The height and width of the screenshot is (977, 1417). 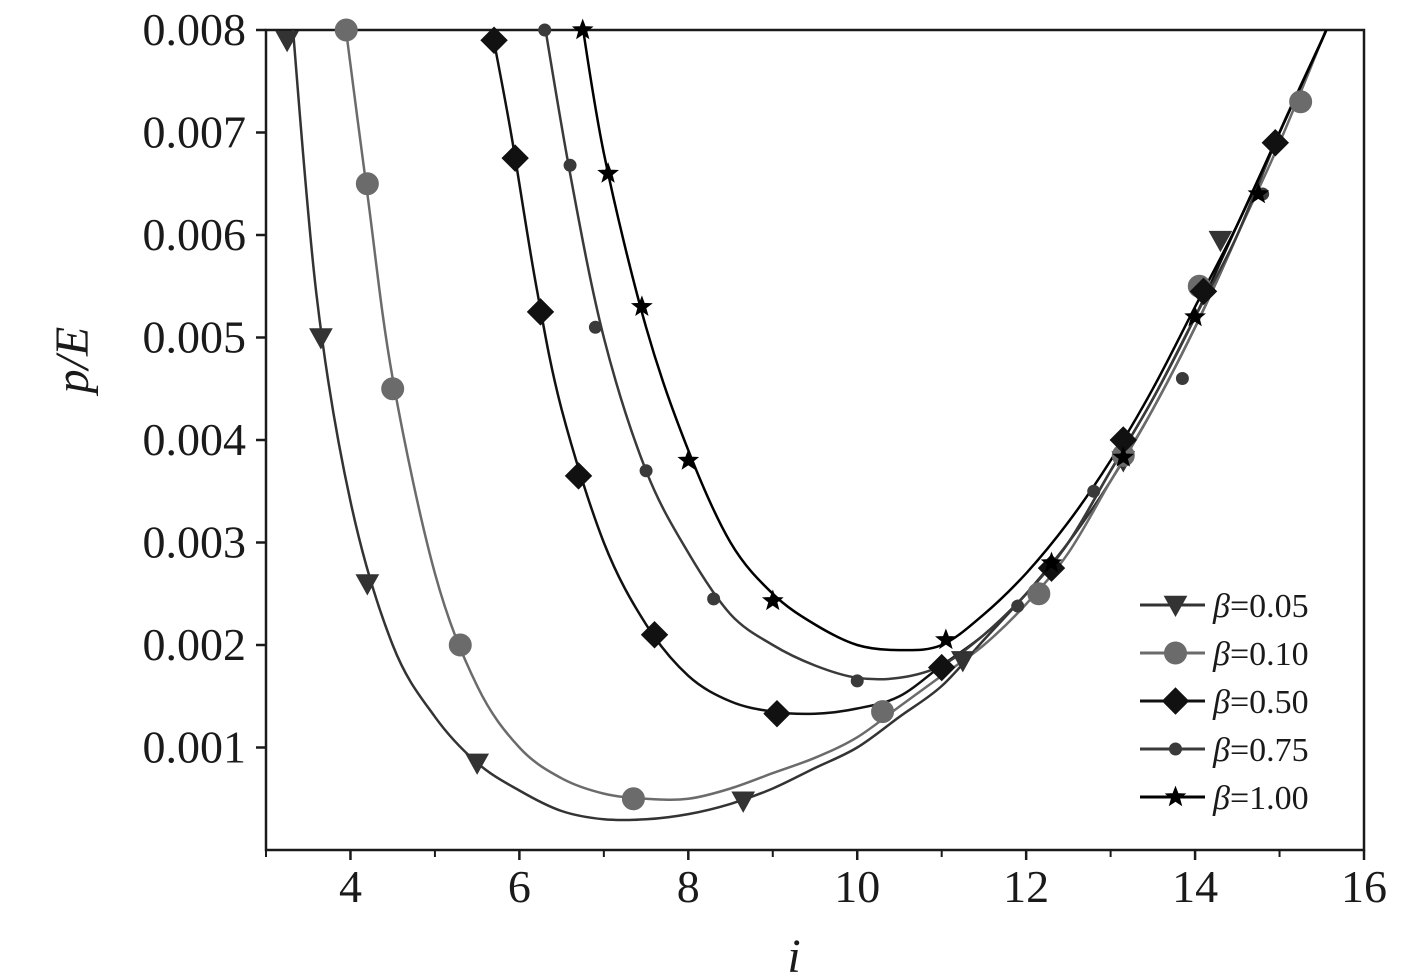 I want to click on x-tick-label: 8, so click(x=688, y=886).